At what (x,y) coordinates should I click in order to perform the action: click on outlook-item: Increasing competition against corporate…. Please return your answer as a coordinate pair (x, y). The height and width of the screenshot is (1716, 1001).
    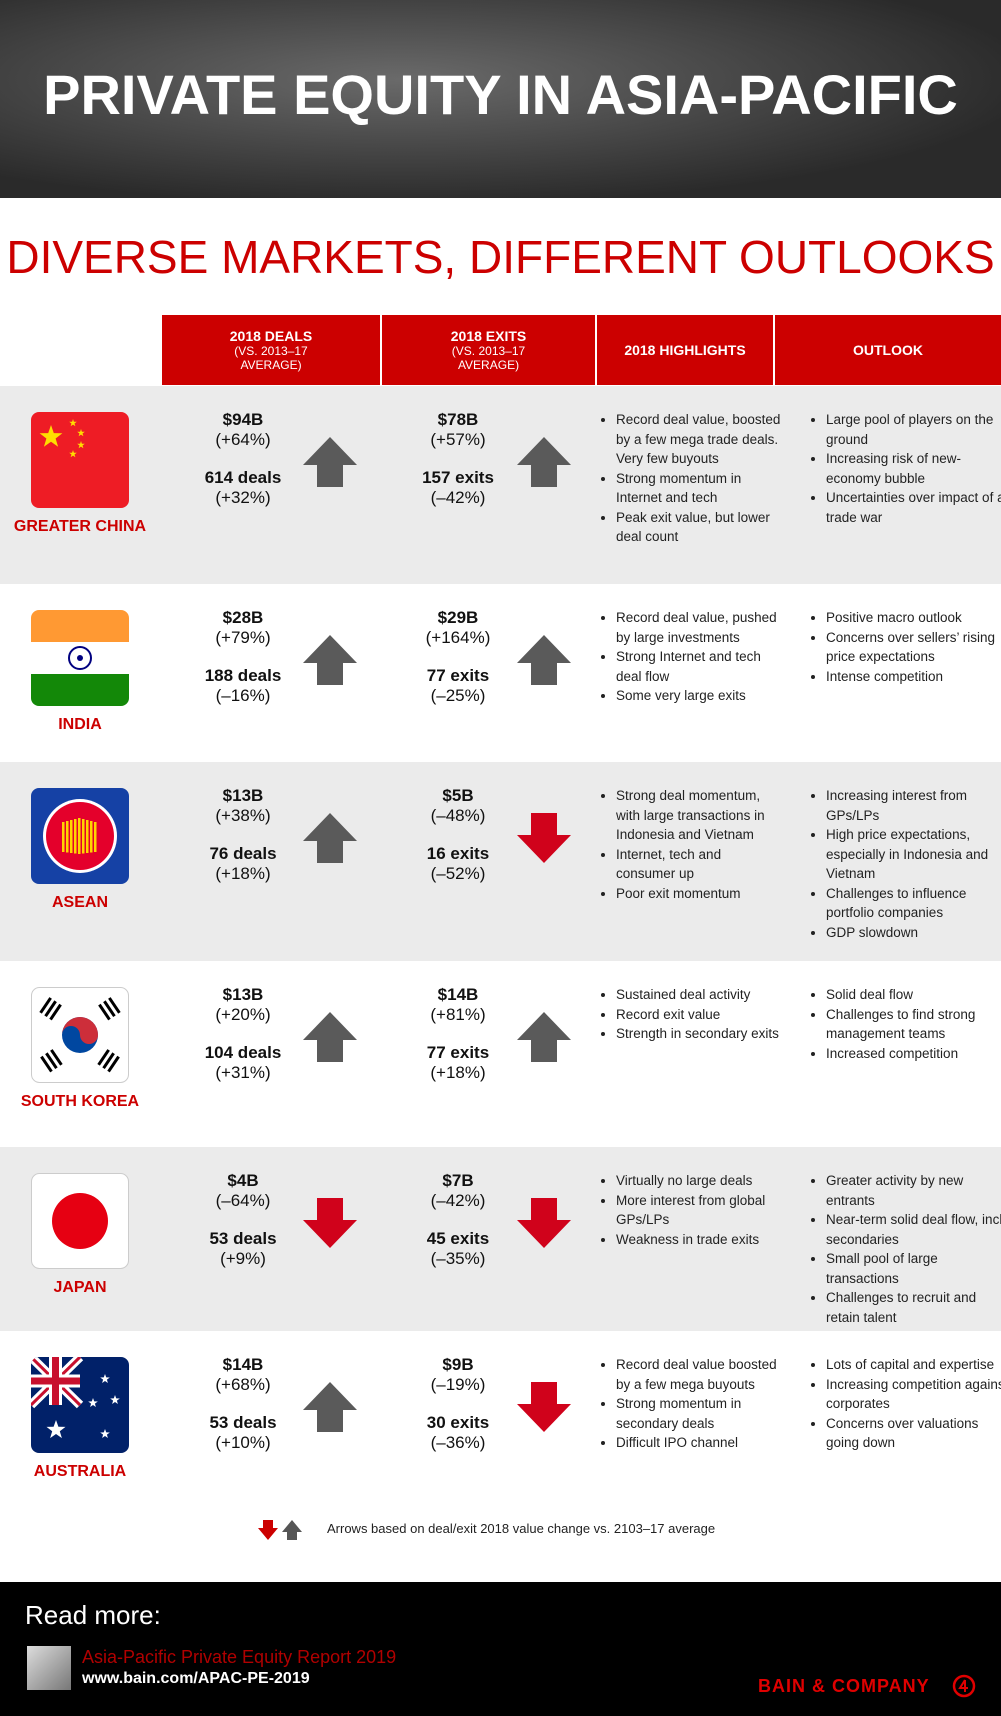
    Looking at the image, I should click on (913, 1394).